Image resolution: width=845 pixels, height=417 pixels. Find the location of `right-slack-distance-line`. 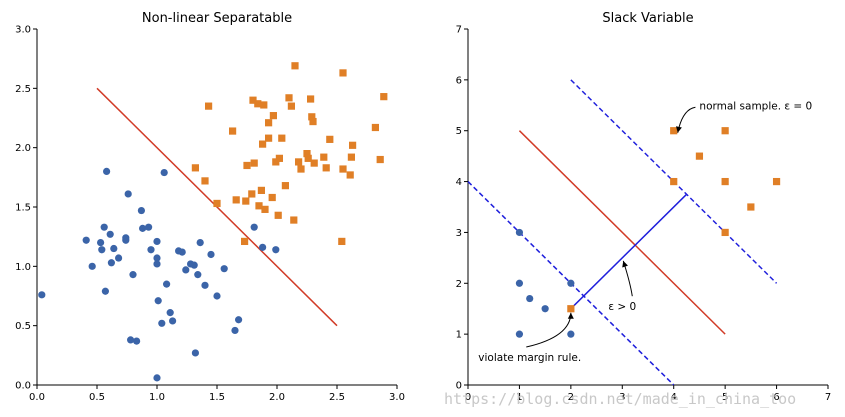

right-slack-distance-line is located at coordinates (629, 251).